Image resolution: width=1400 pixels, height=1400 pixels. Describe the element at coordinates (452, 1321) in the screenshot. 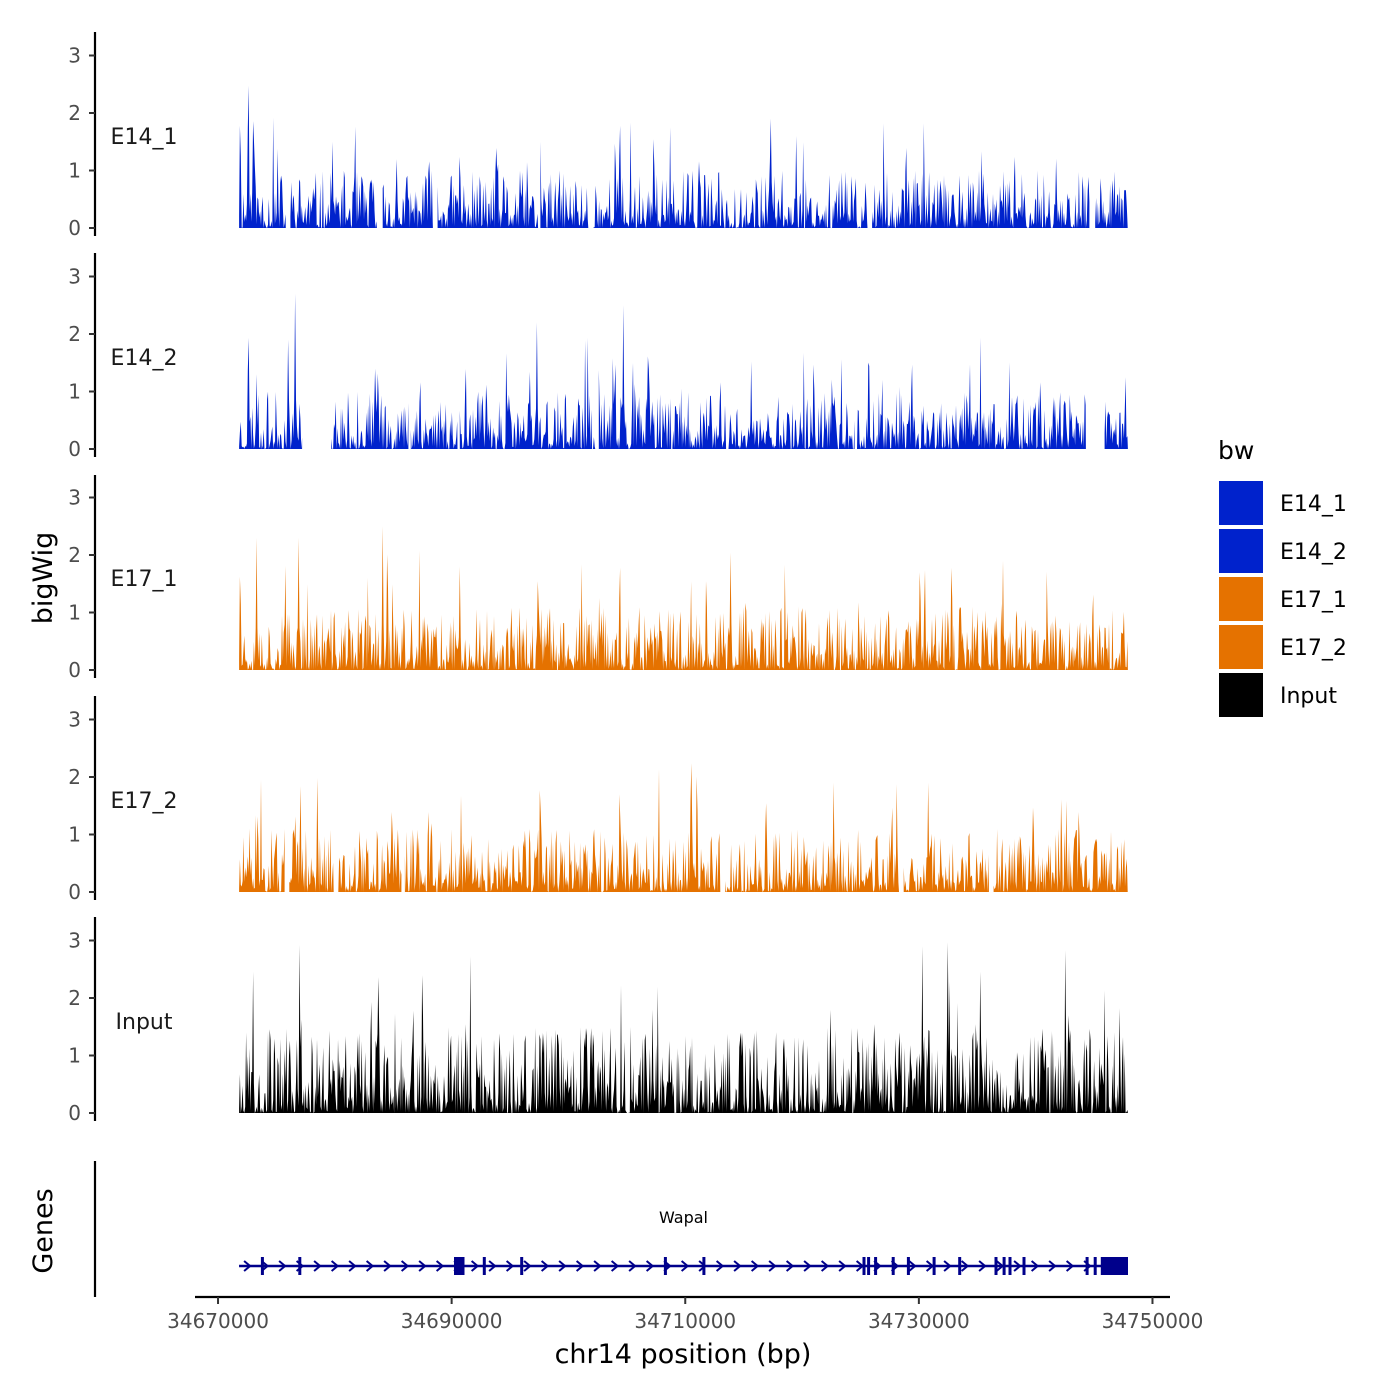

I see `x-tick-label: 34690000` at that location.